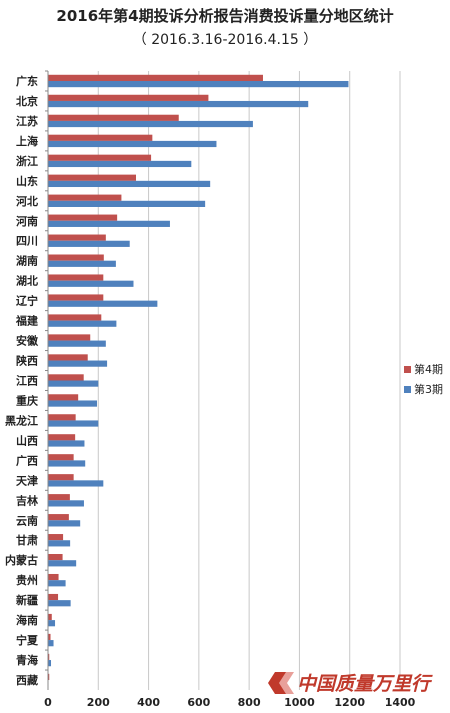 The width and height of the screenshot is (450, 713). Describe the element at coordinates (27, 640) in the screenshot. I see `category-label: 宁夏` at that location.